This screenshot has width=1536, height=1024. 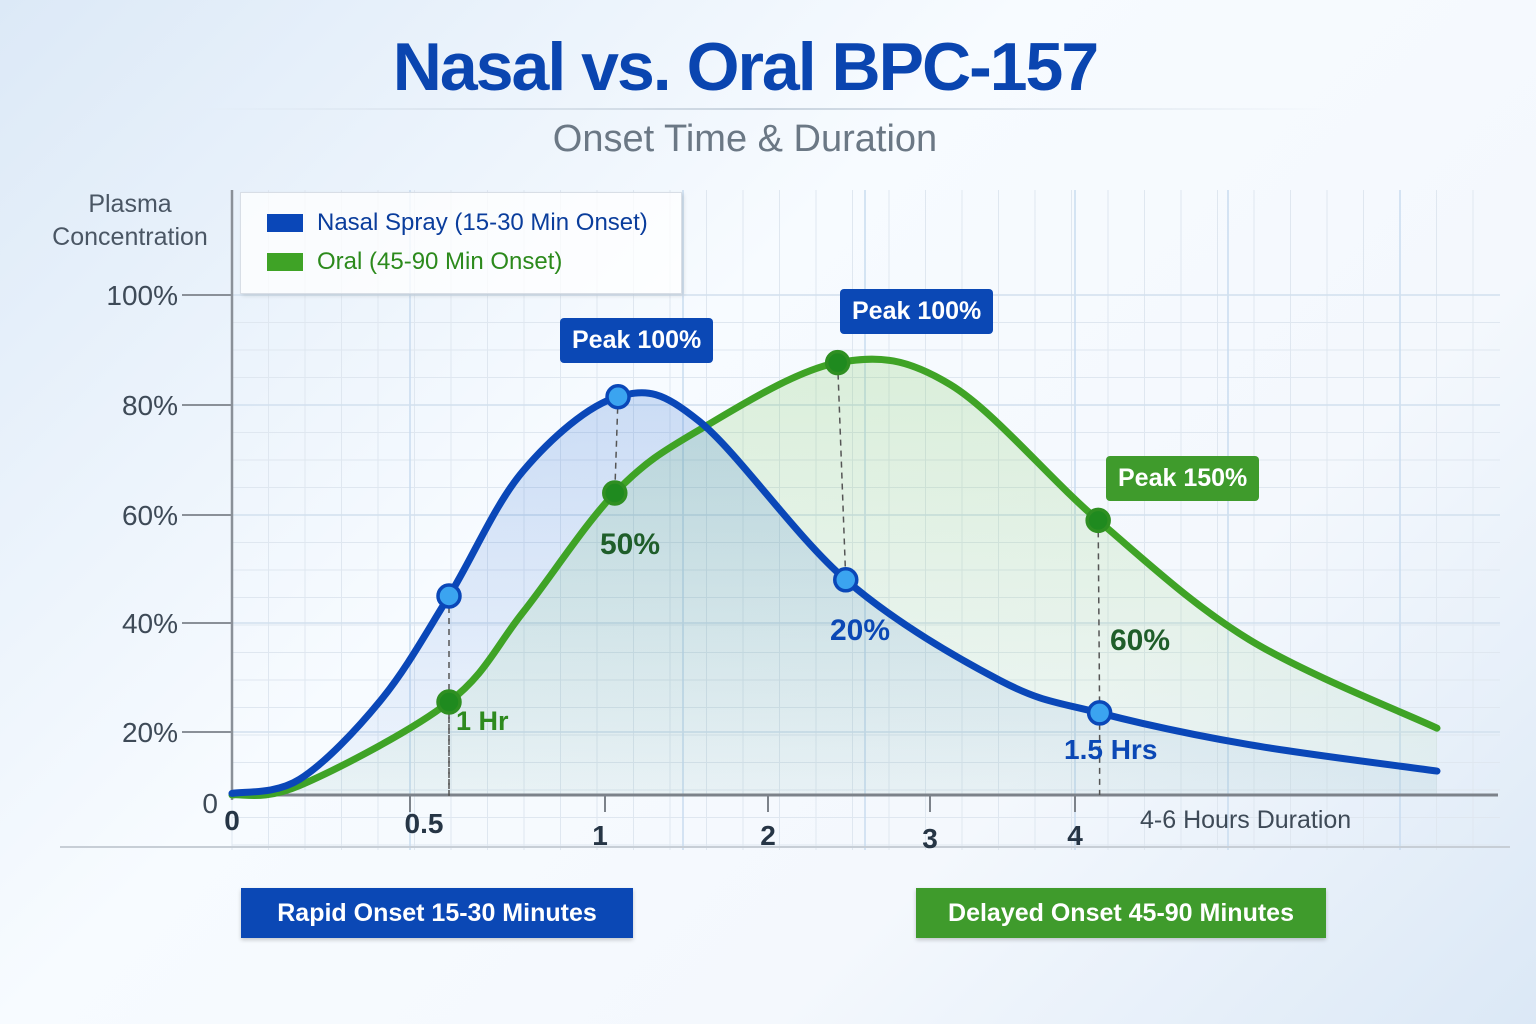 I want to click on y-tick-label: 0, so click(x=210, y=803).